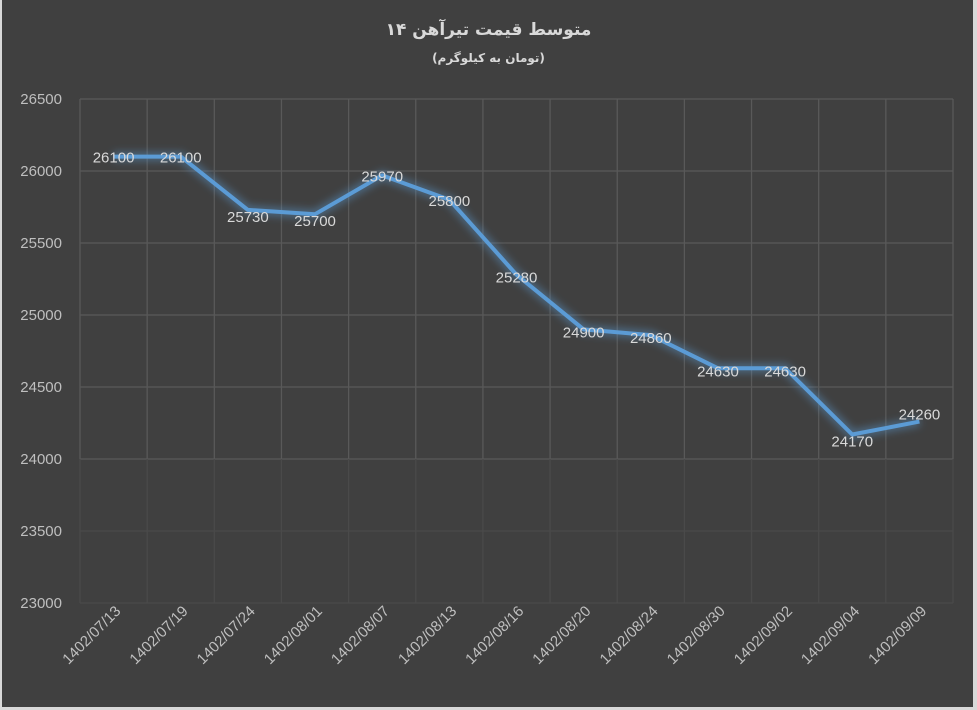  Describe the element at coordinates (315, 221) in the screenshot. I see `data-label: 25700` at that location.